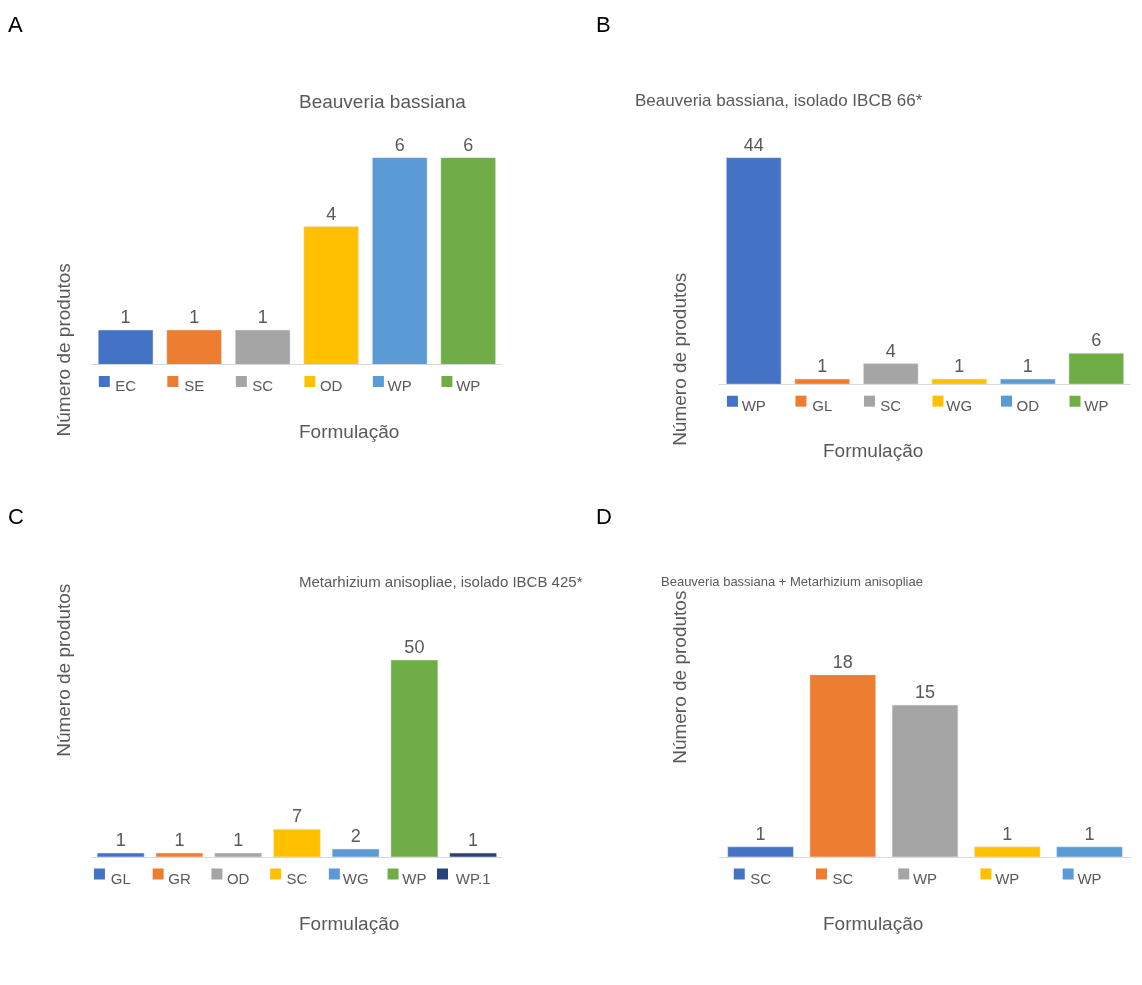 The height and width of the screenshot is (985, 1142). Describe the element at coordinates (603, 24) in the screenshot. I see `text: B` at that location.